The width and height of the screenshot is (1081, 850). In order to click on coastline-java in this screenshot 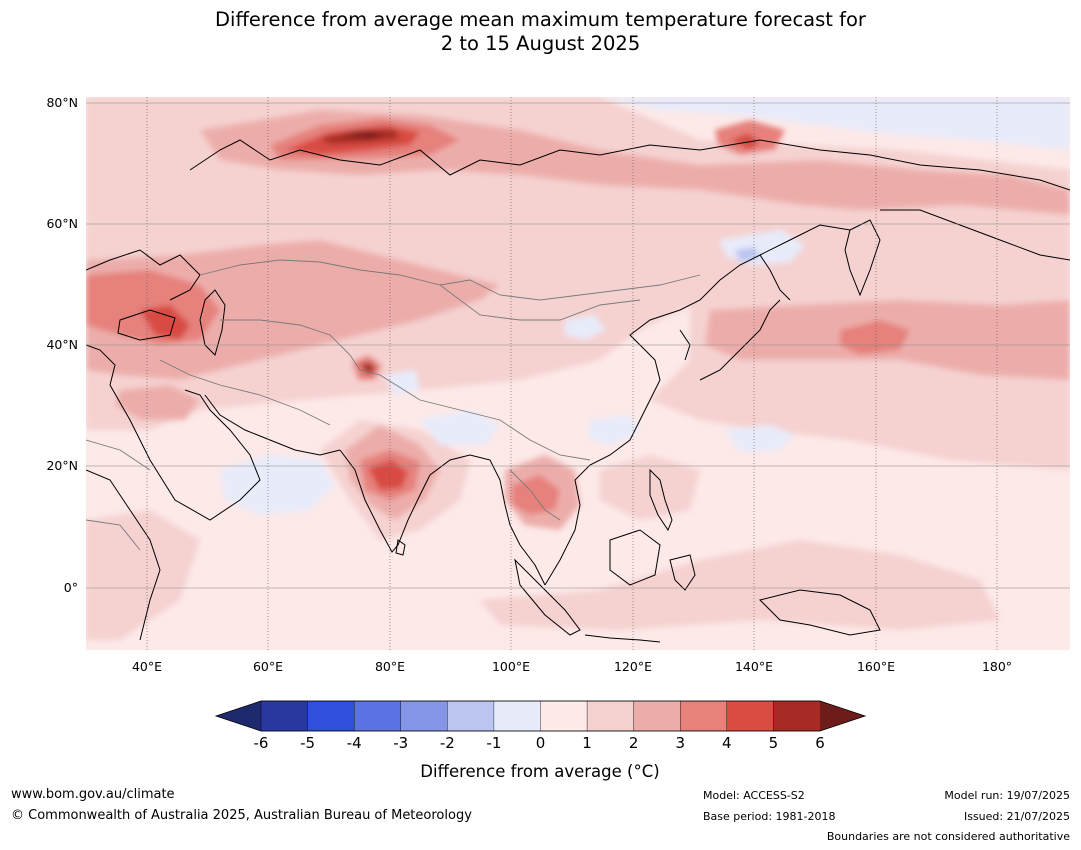, I will do `click(622, 638)`.